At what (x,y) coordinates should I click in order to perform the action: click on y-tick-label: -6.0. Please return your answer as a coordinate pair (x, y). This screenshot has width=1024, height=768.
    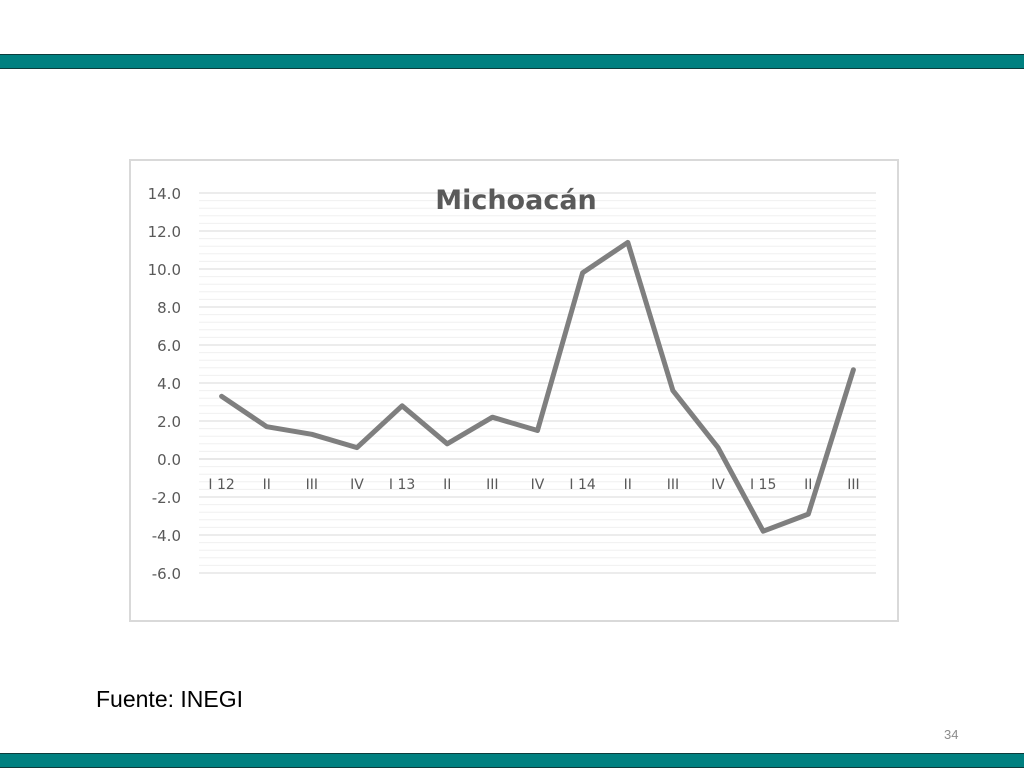
    Looking at the image, I should click on (166, 574).